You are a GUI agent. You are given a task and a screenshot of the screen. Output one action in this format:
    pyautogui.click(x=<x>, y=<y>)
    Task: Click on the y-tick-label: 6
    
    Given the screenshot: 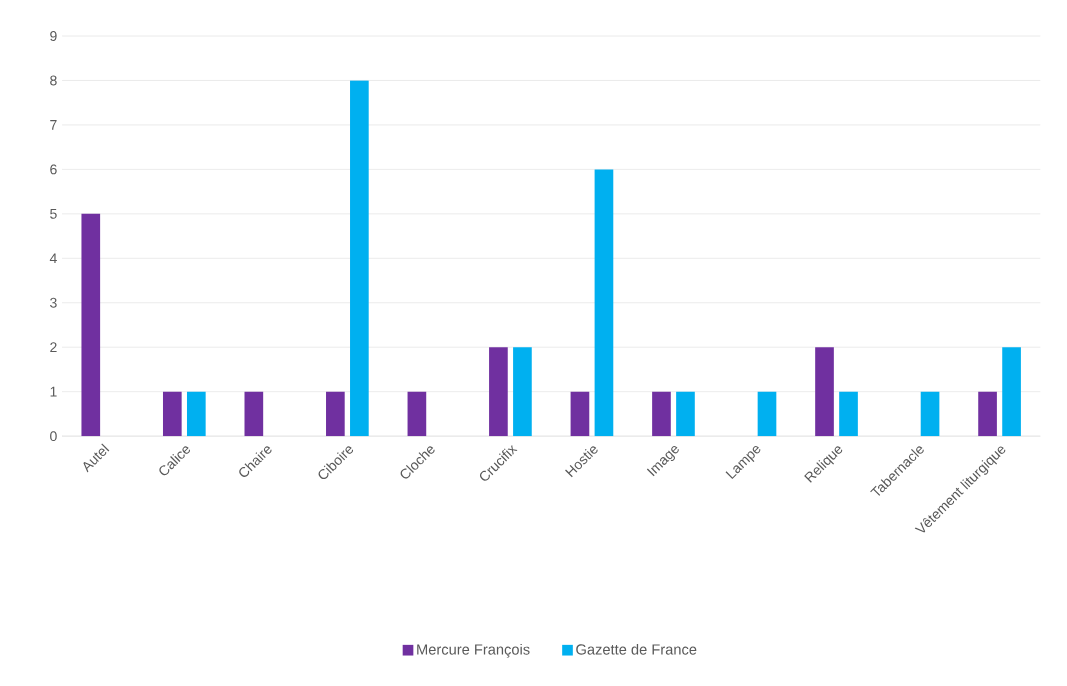 What is the action you would take?
    pyautogui.click(x=53, y=169)
    